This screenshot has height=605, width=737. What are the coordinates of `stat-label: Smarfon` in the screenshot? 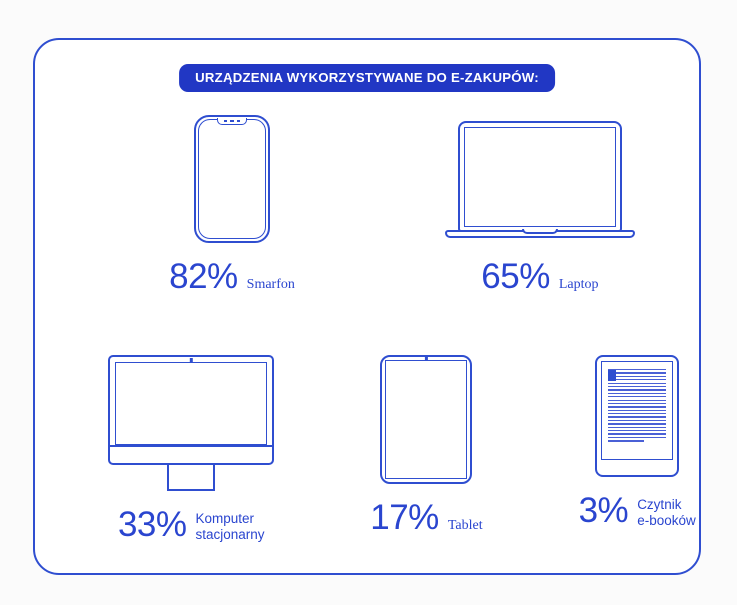 It's located at (270, 284).